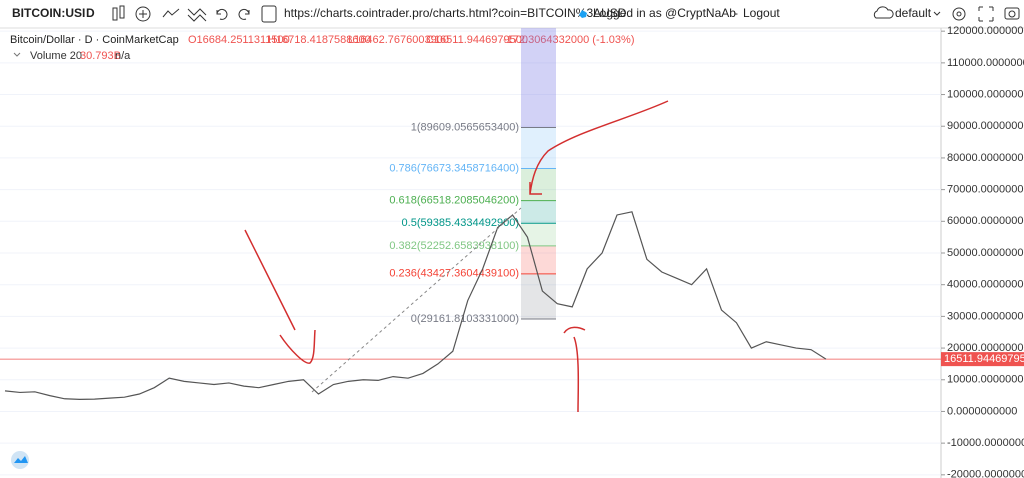 This screenshot has height=478, width=1024. I want to click on dropdown-arrow, so click(937, 13).